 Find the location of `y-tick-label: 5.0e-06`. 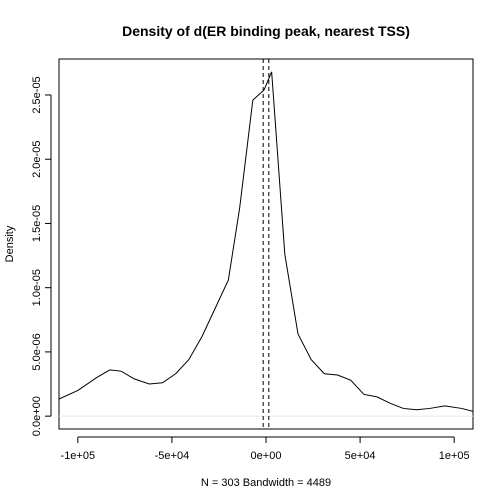

y-tick-label: 5.0e-06 is located at coordinates (37, 351).